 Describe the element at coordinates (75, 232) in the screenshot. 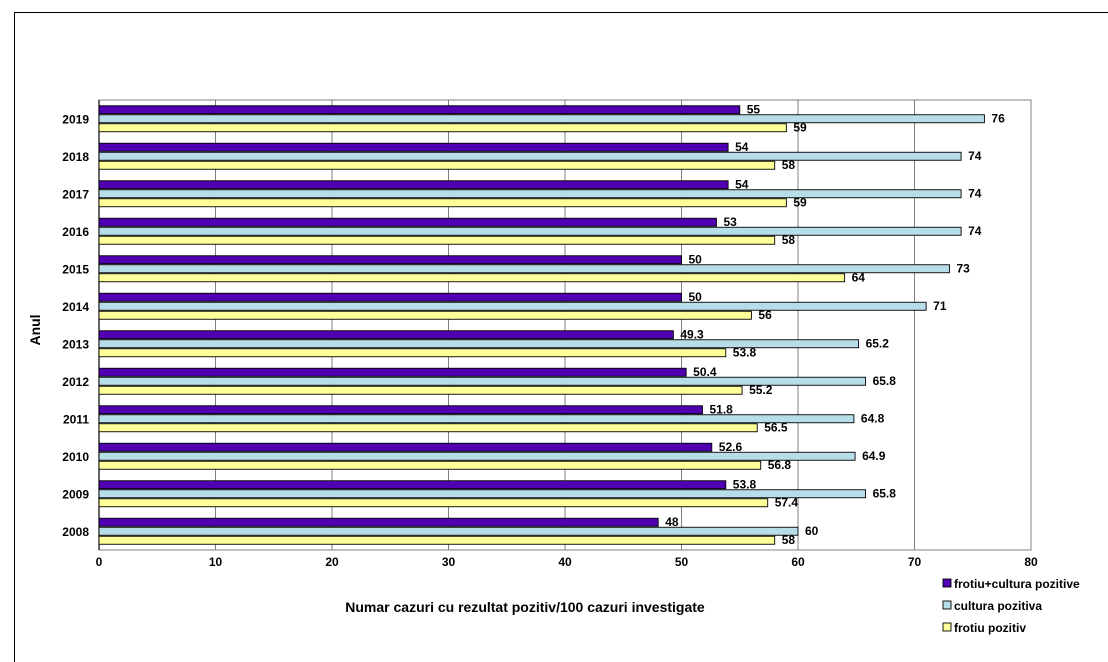

I see `y-tick-label: 2016` at that location.